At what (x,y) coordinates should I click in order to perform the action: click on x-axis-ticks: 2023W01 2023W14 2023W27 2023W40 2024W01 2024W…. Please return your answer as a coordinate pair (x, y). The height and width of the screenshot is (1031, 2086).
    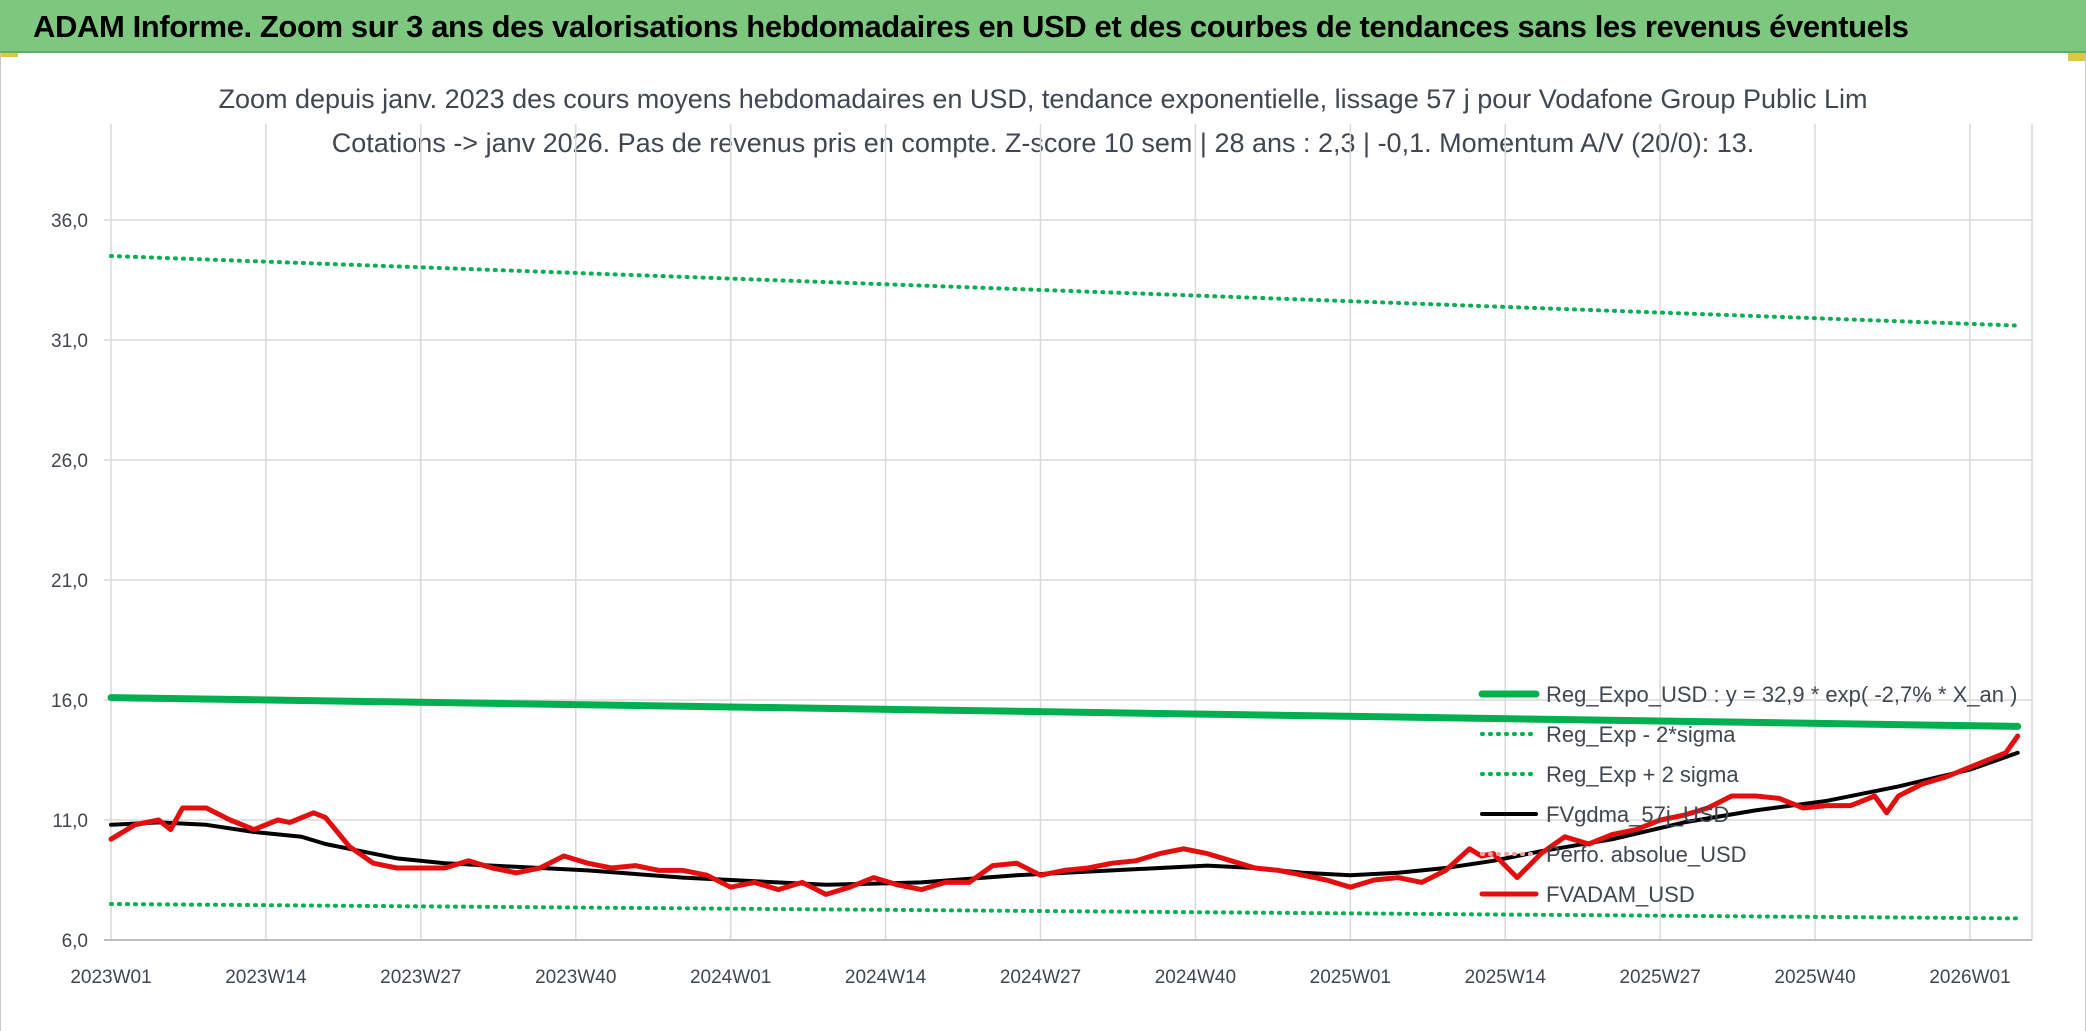
    Looking at the image, I should click on (1040, 977).